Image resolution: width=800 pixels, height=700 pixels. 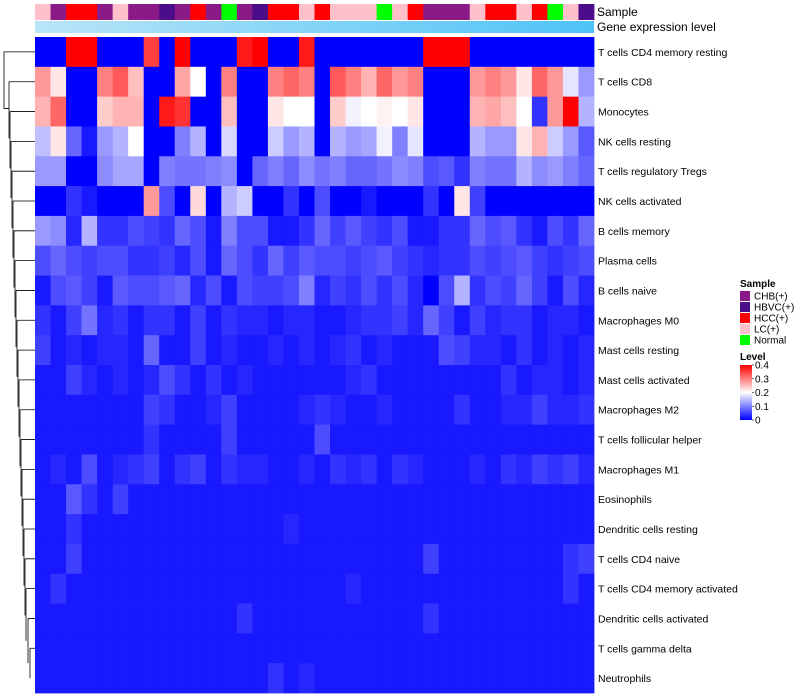 I want to click on sample-legend-label: CHB(+), so click(x=771, y=297).